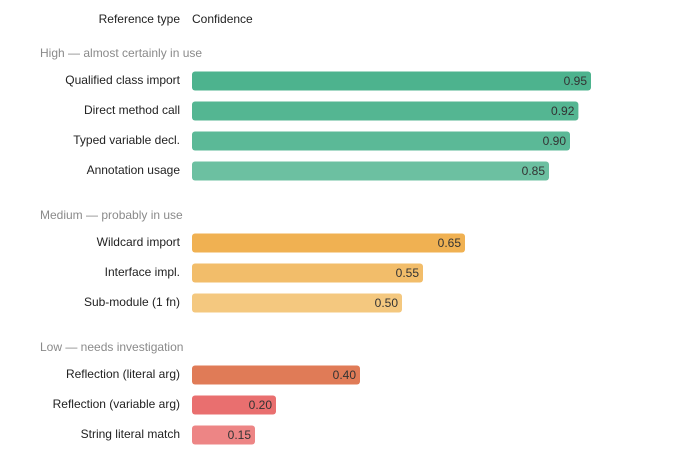 The width and height of the screenshot is (680, 460). I want to click on category-label: Annotation usage, so click(134, 170).